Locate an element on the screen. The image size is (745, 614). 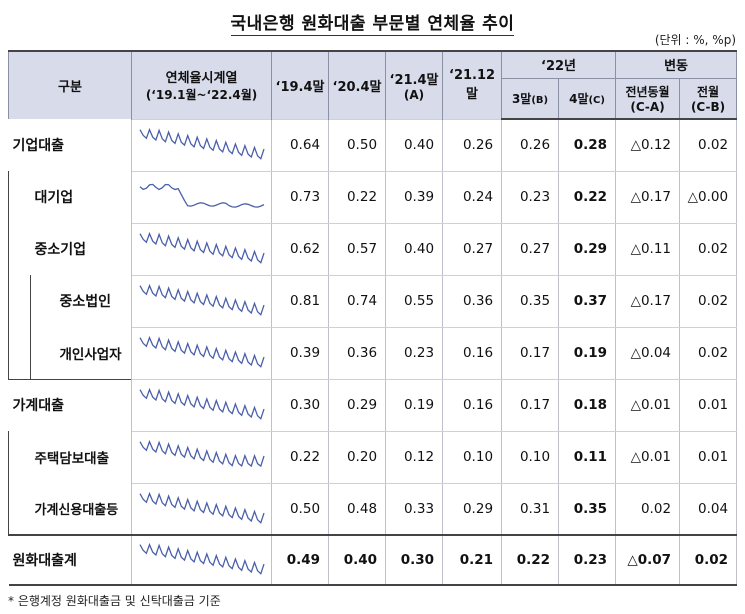
row-label: 중소기업 is located at coordinates (81, 249).